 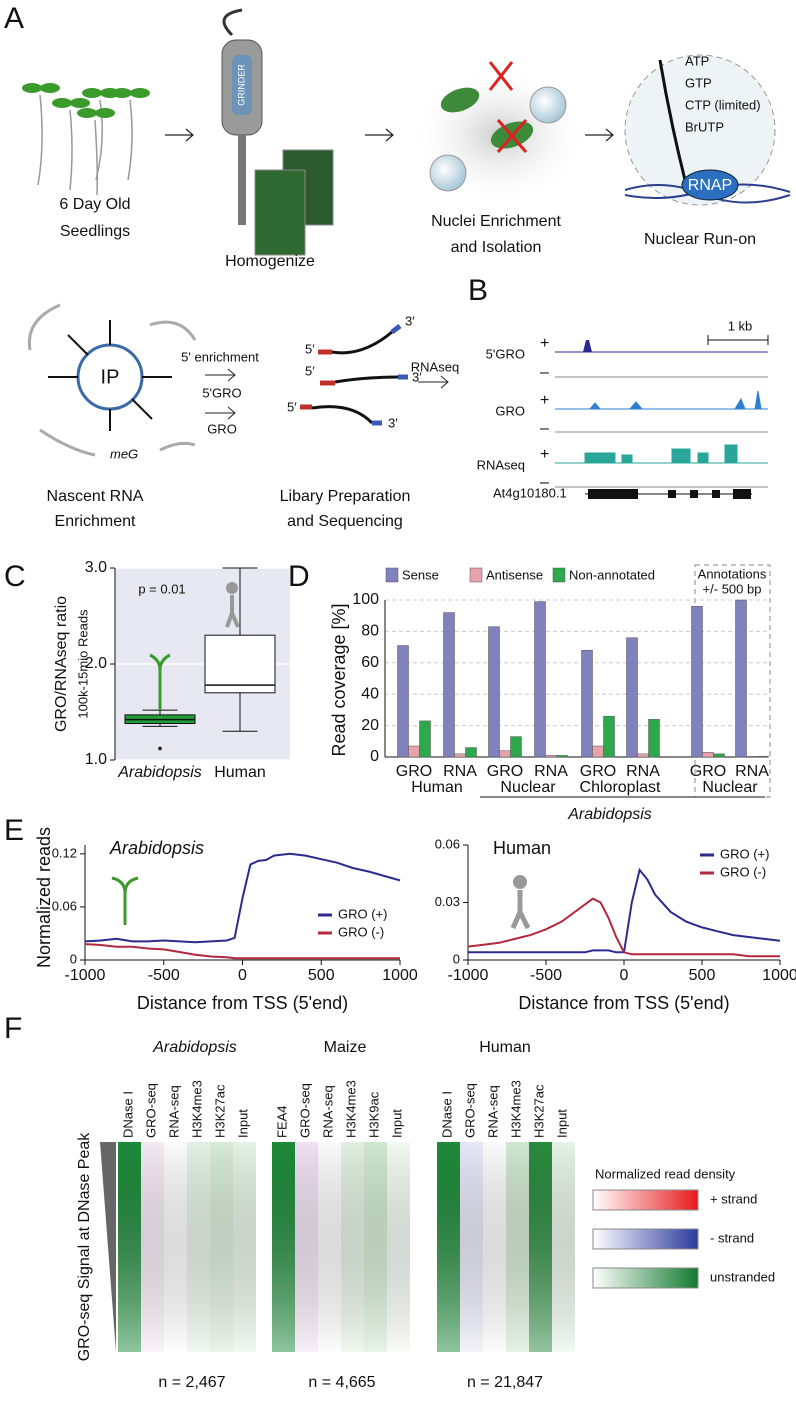 What do you see at coordinates (345, 496) in the screenshot?
I see `step-label: Libary Preparation` at bounding box center [345, 496].